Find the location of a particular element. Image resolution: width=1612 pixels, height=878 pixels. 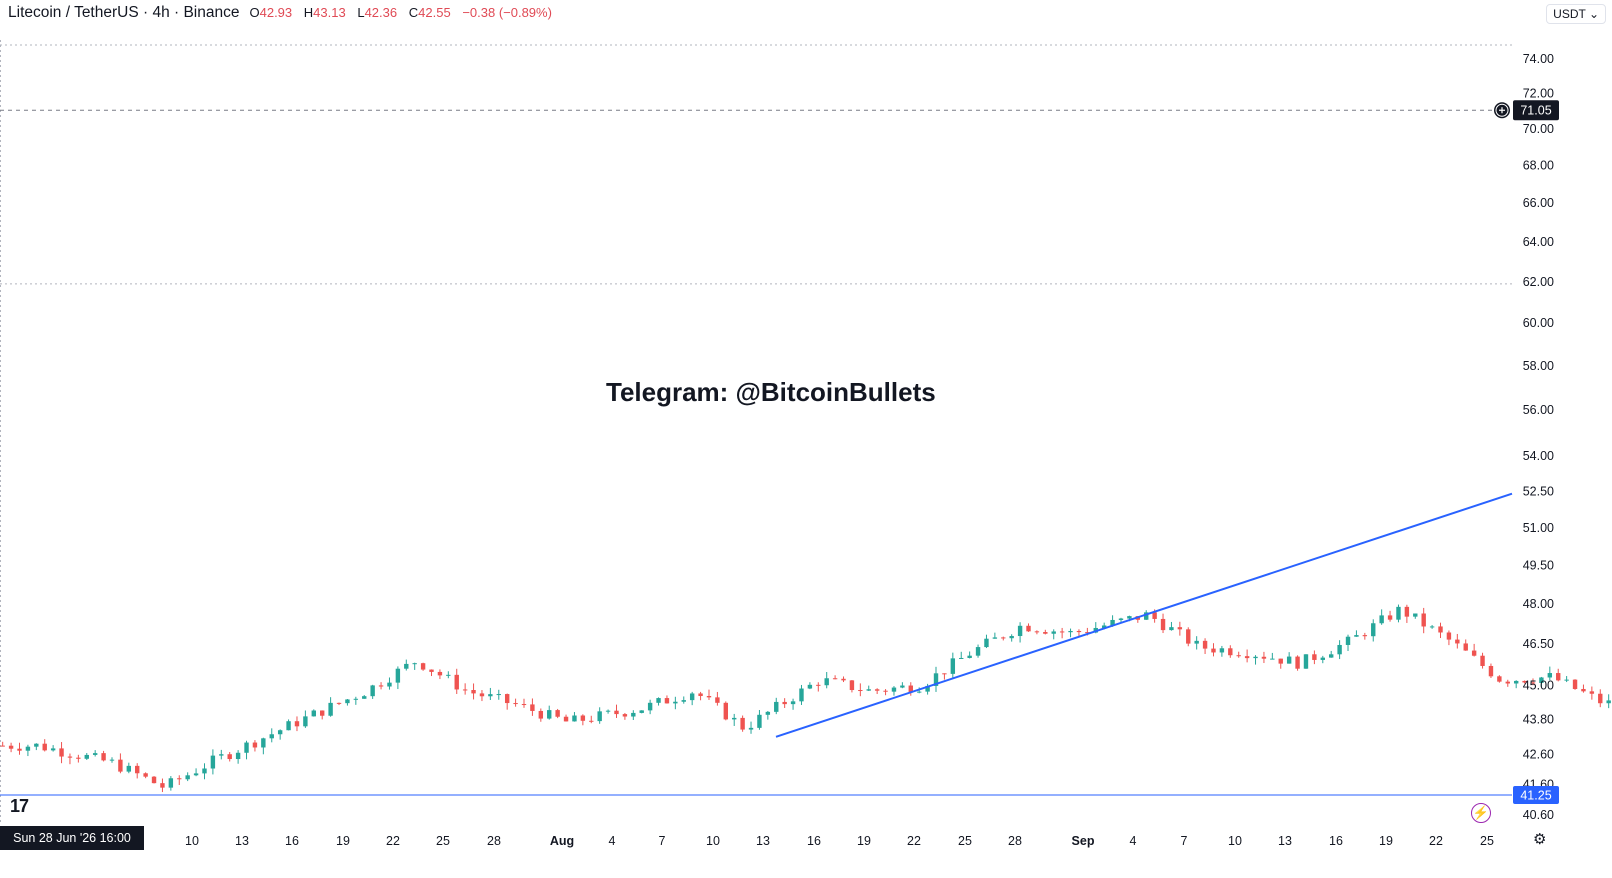

trendline is located at coordinates (1144, 615).